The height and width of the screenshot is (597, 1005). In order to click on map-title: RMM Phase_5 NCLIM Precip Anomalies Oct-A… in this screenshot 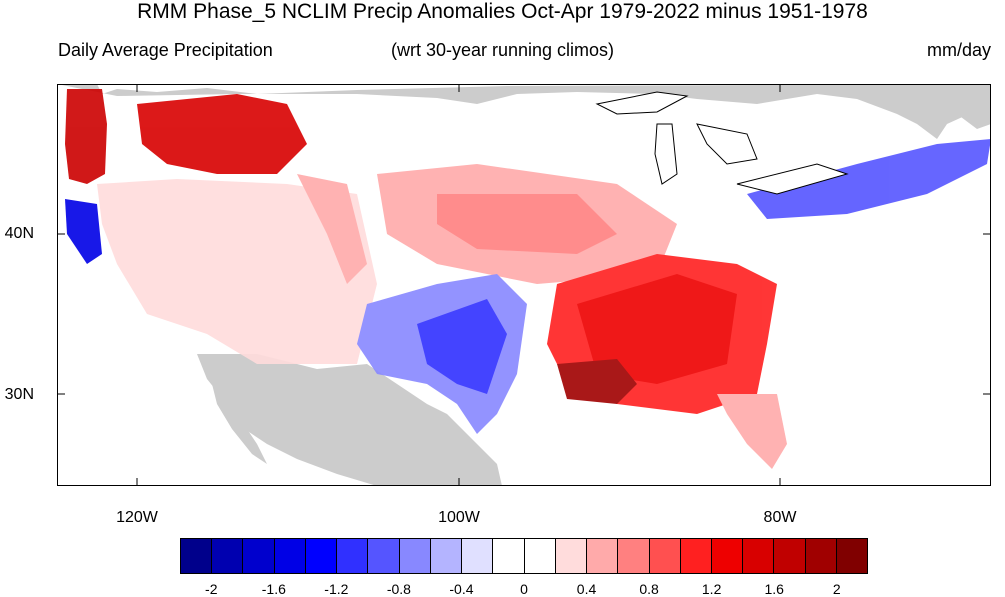, I will do `click(502, 11)`.